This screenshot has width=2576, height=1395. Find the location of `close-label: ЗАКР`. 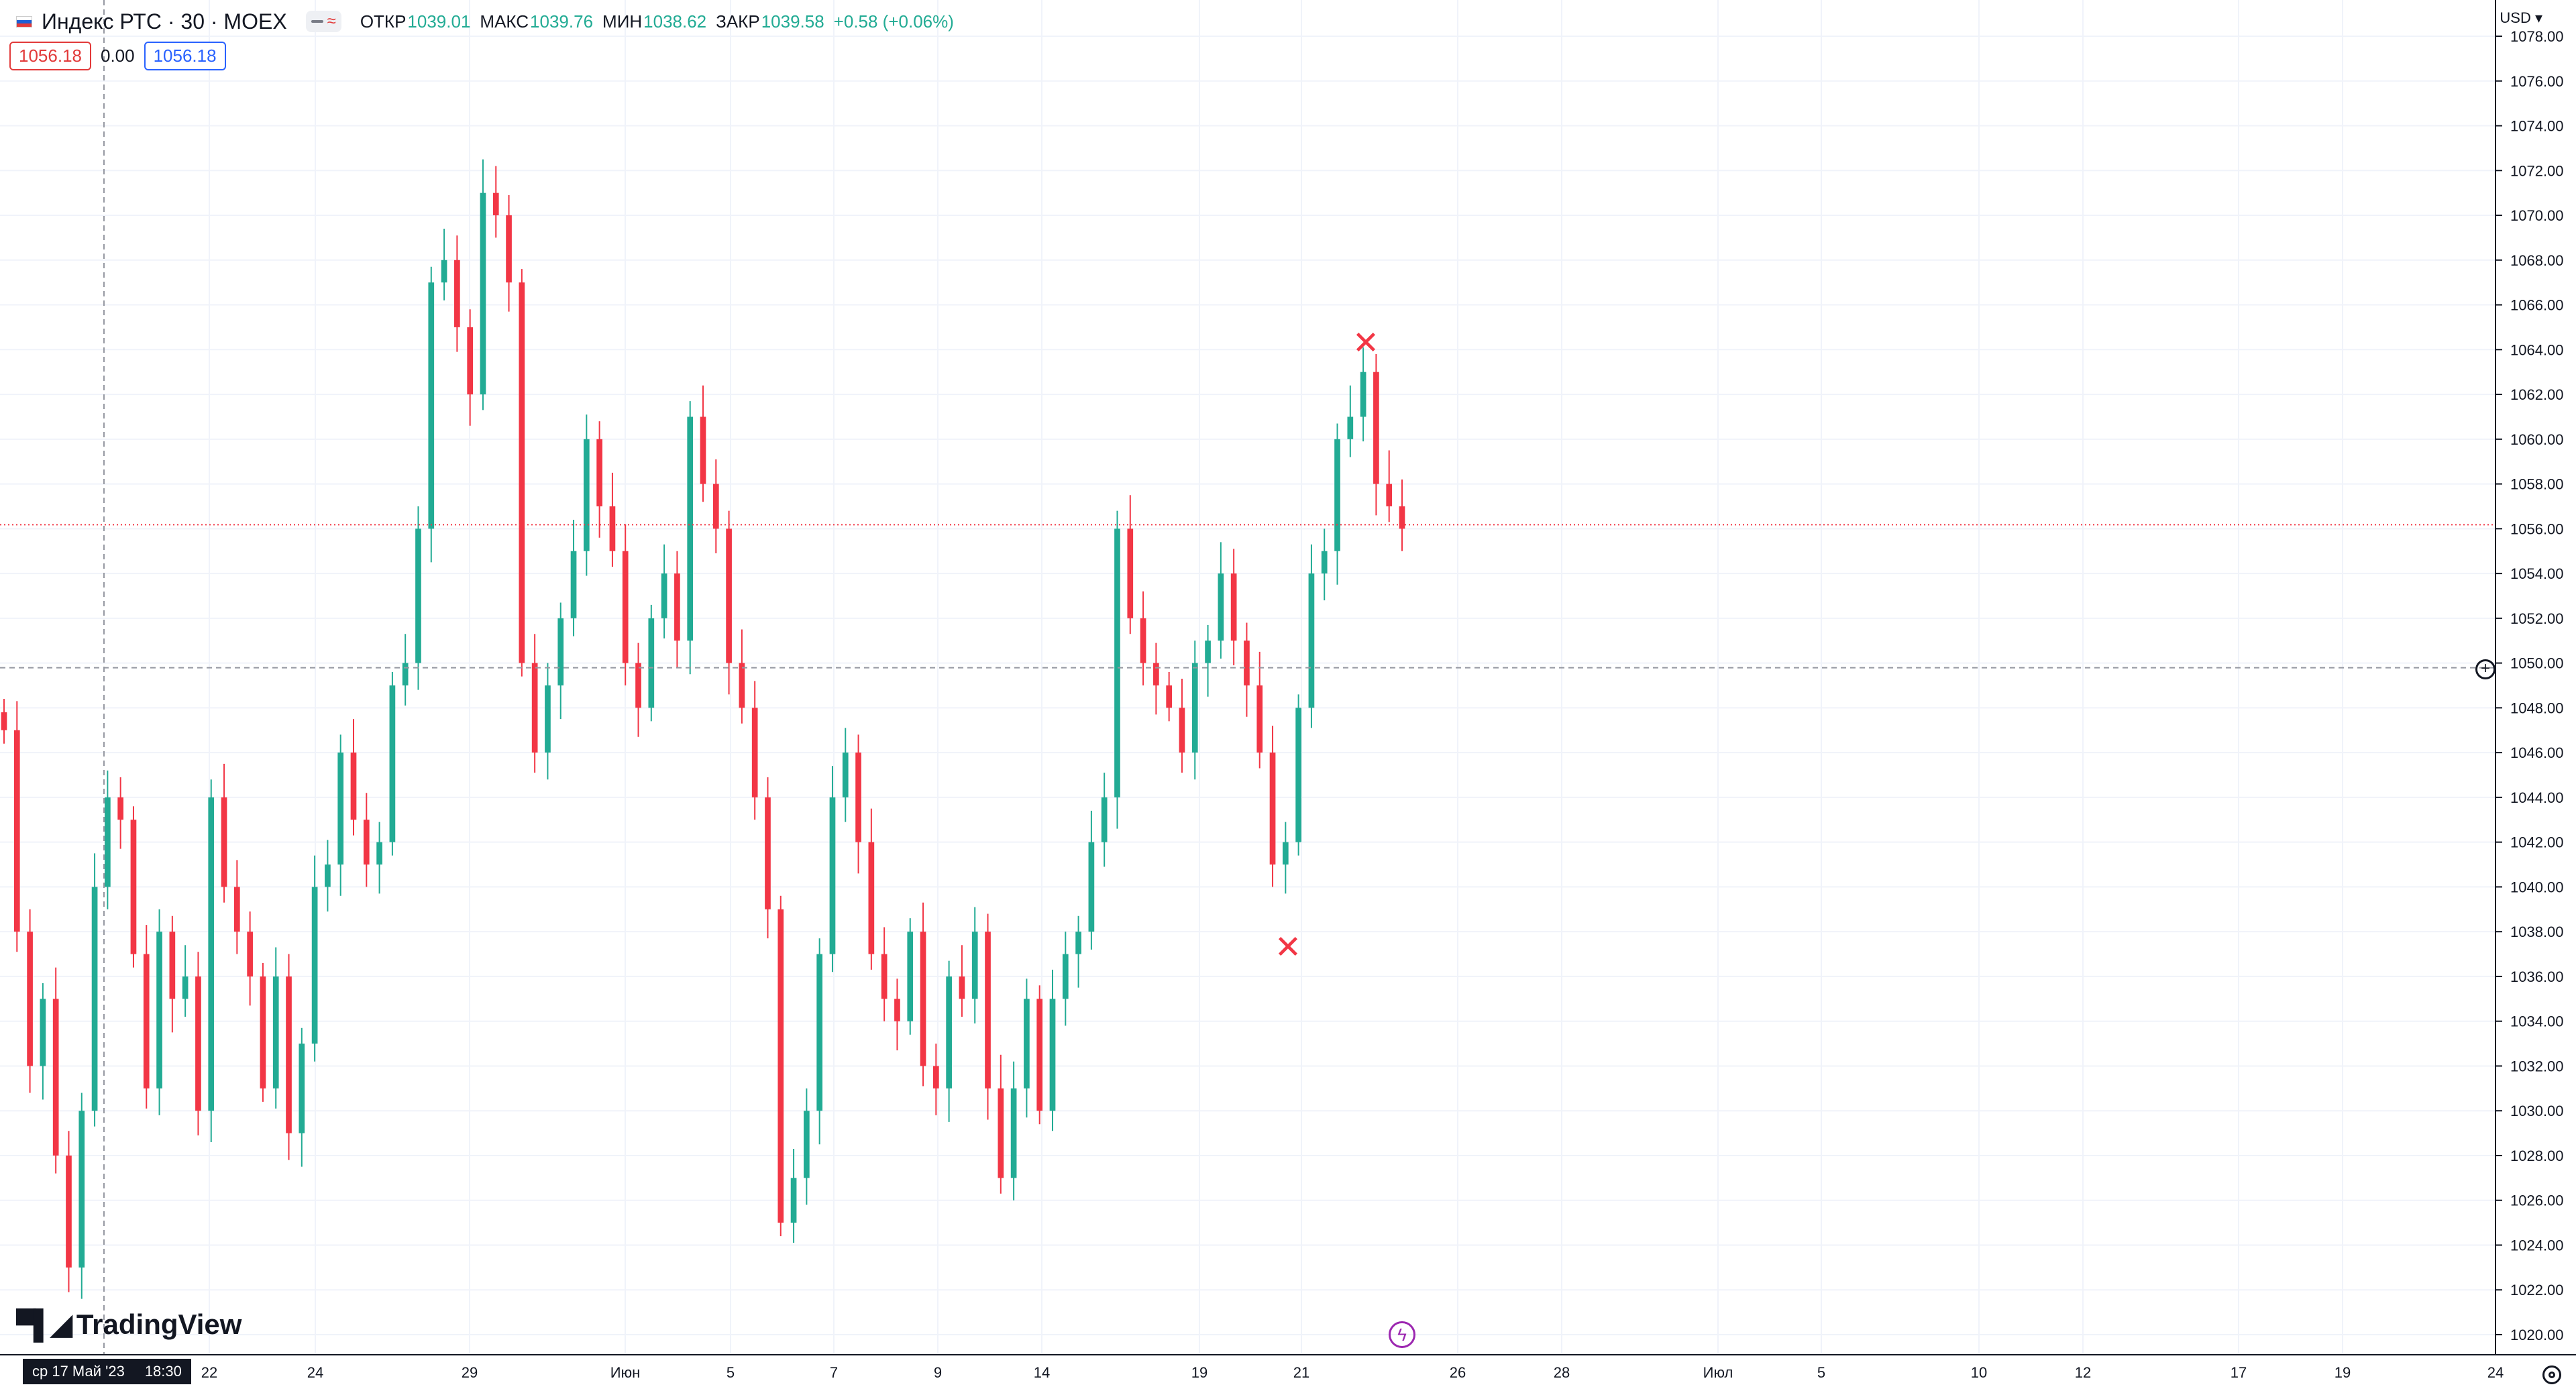

close-label: ЗАКР is located at coordinates (738, 21).